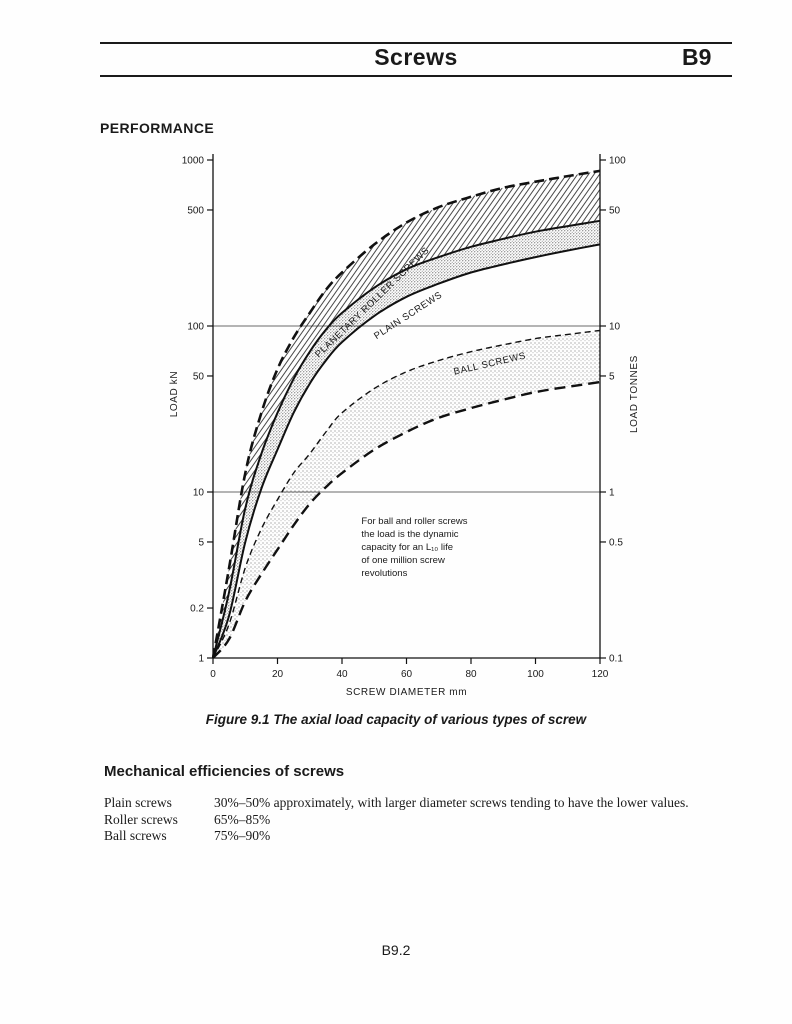 The width and height of the screenshot is (792, 1024). What do you see at coordinates (396, 950) in the screenshot?
I see `page-footer: B9.2` at bounding box center [396, 950].